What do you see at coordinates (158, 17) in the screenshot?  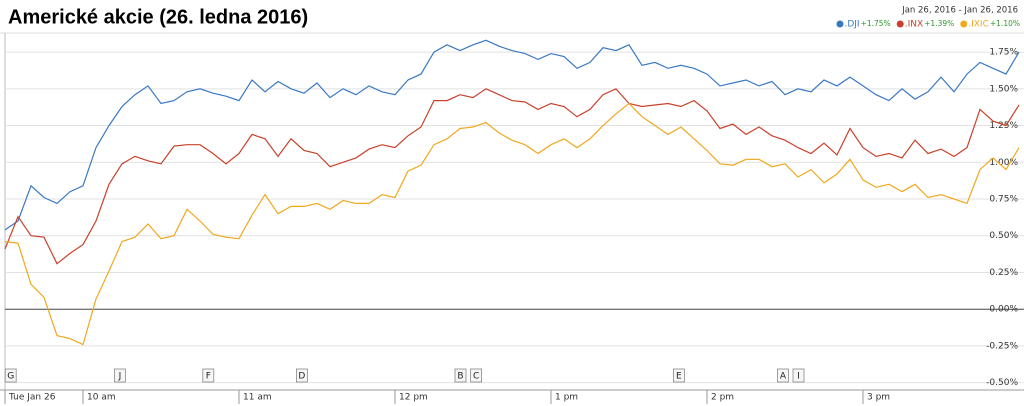 I see `chart-title: Americké akcie (26. ledna 2016)` at bounding box center [158, 17].